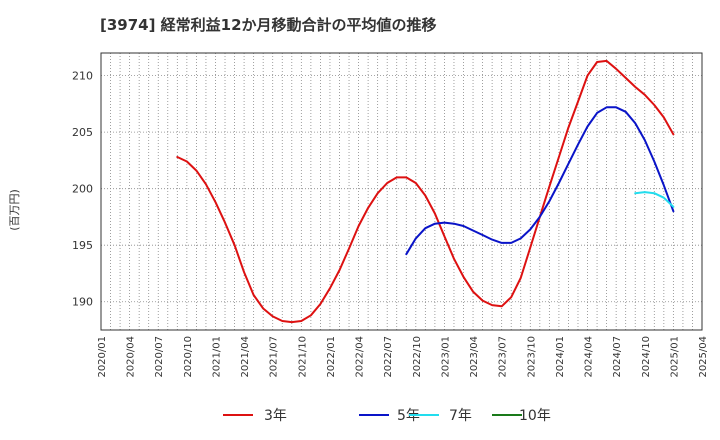  What do you see at coordinates (268, 25) in the screenshot?
I see `chart-title: [3974] 経常利益12か月移動合計の平均値の推移` at bounding box center [268, 25].